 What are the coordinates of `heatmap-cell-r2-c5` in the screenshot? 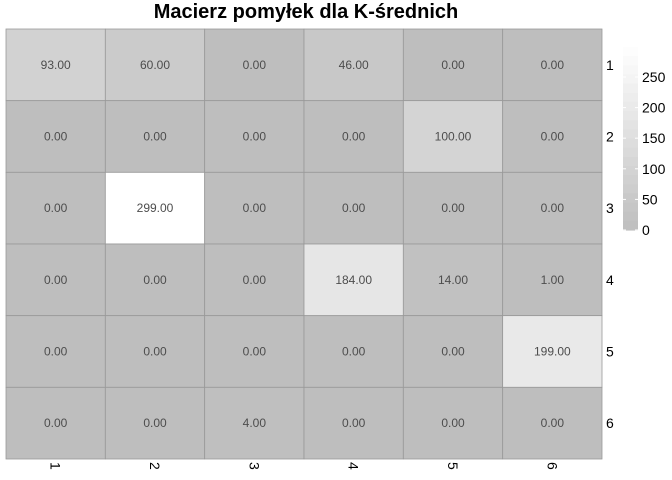 It's located at (453, 136).